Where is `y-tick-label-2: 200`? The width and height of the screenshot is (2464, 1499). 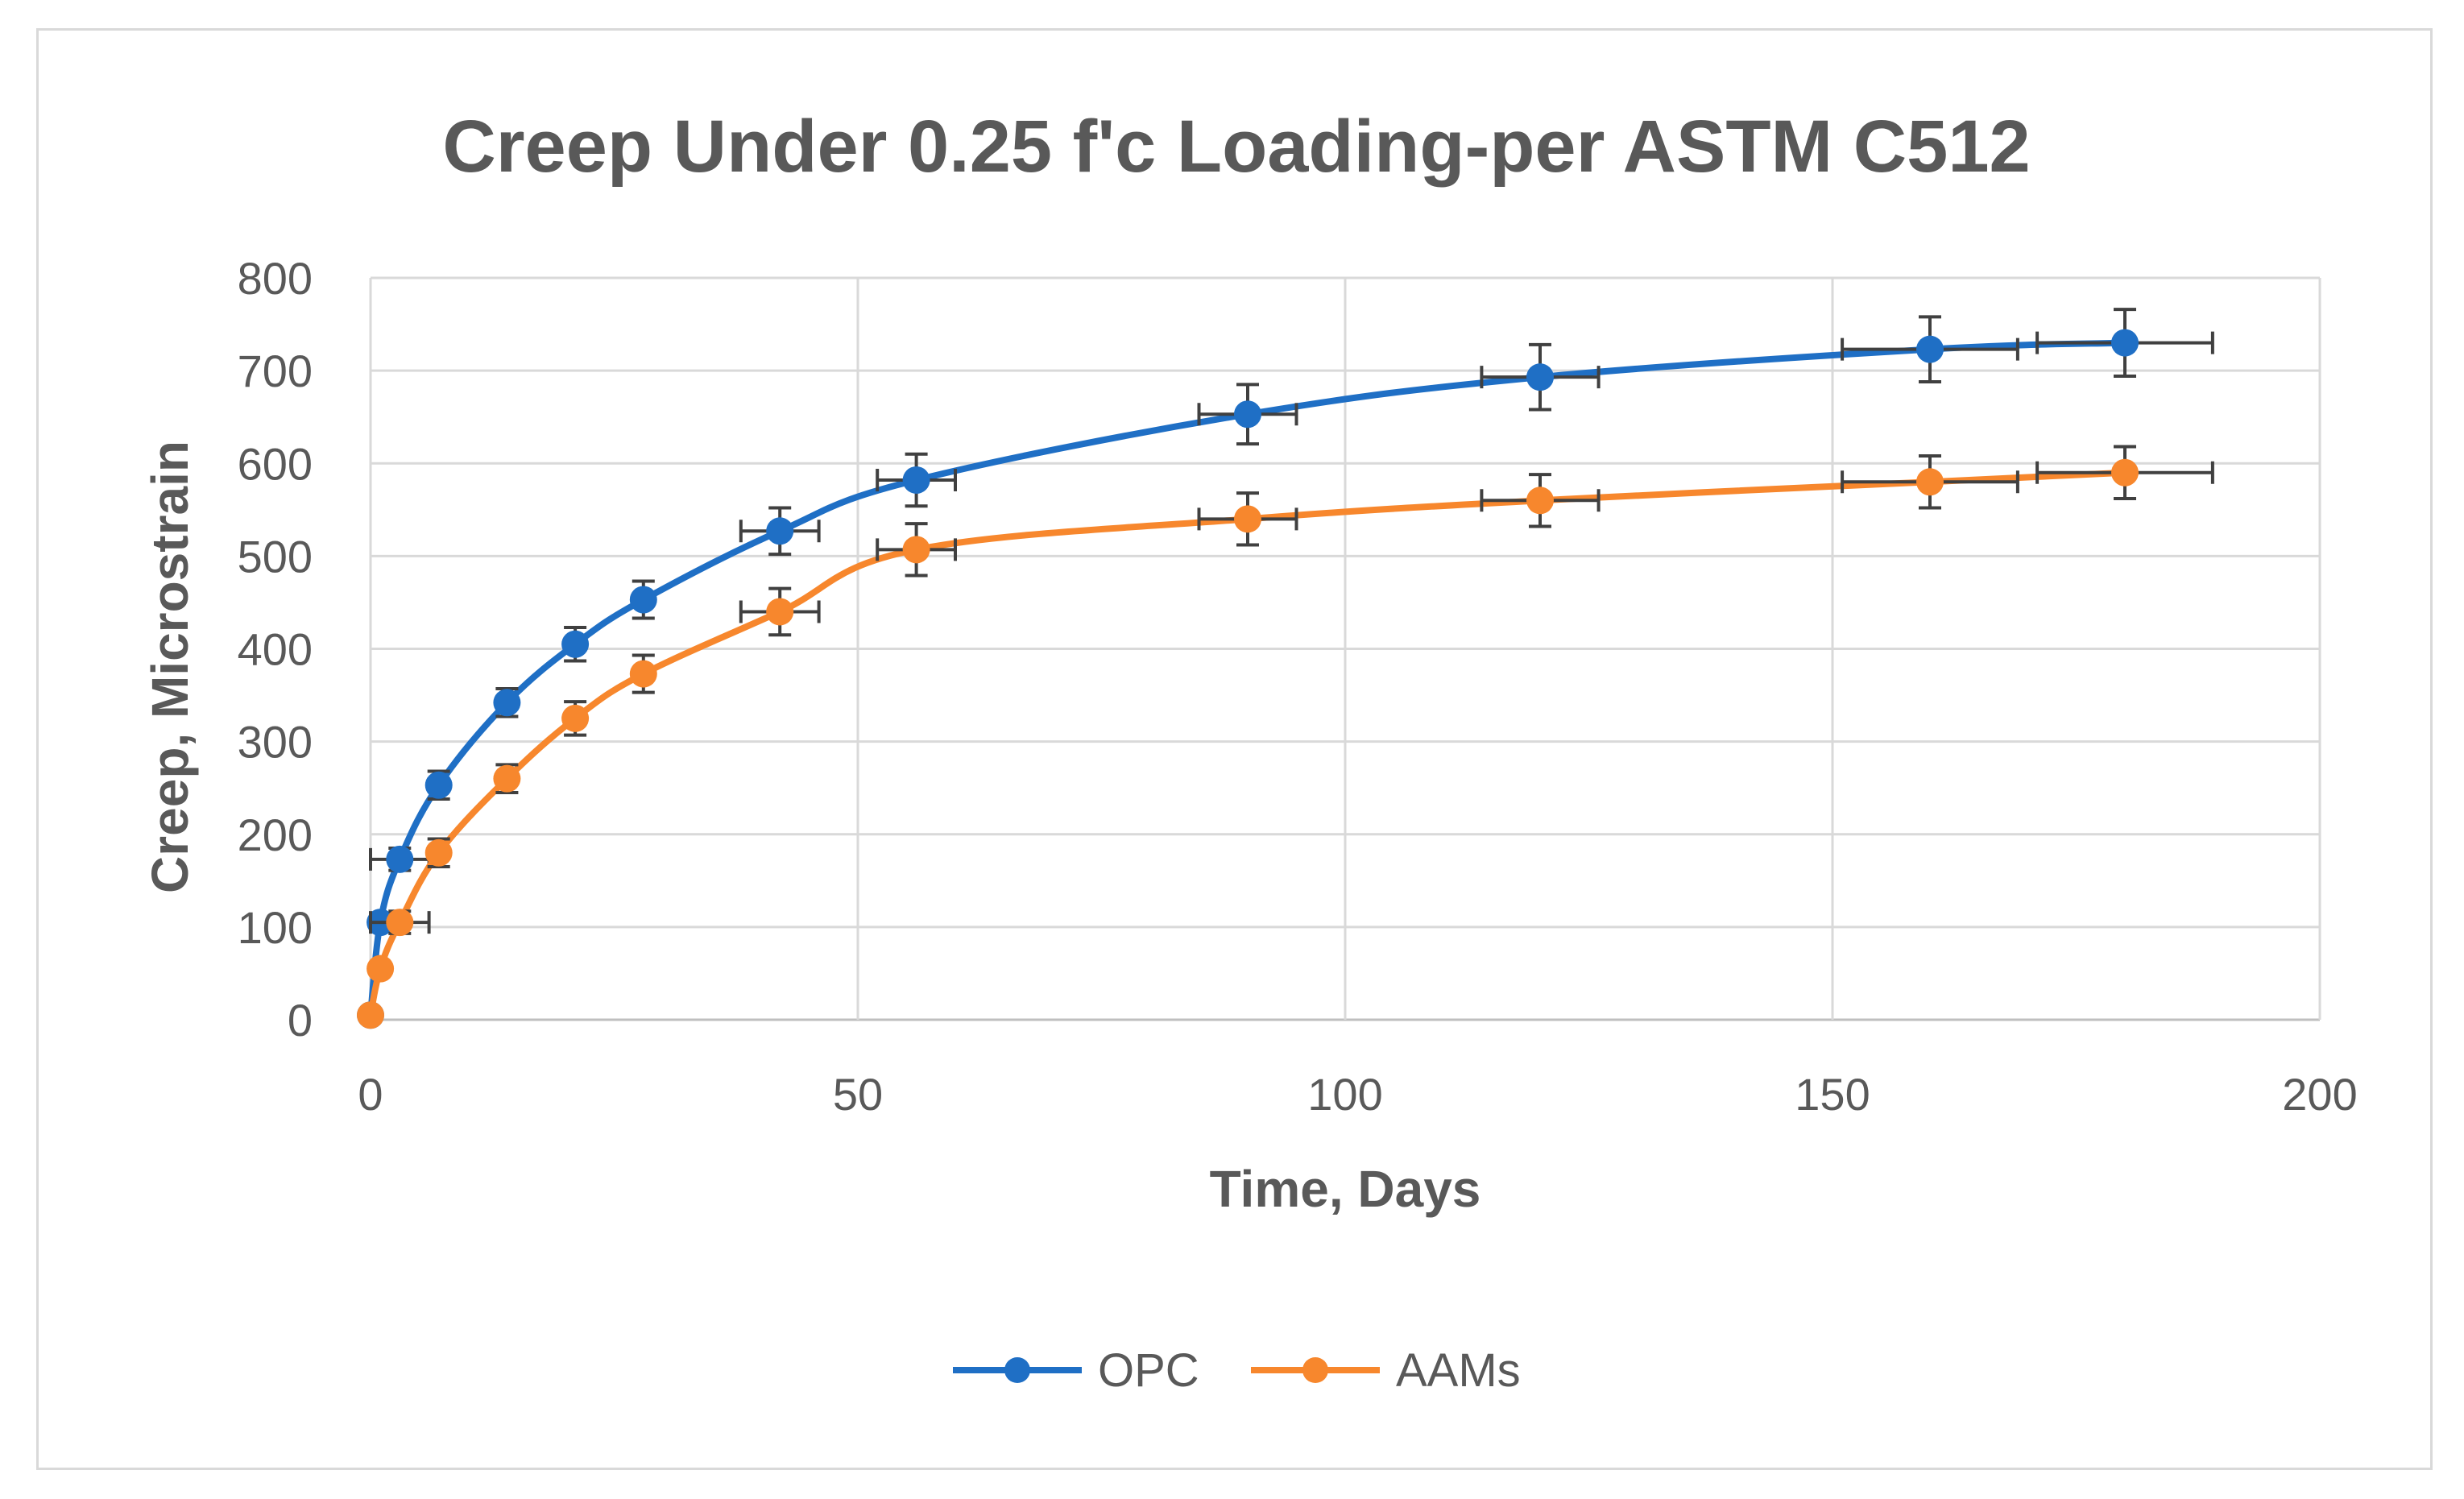 y-tick-label-2: 200 is located at coordinates (275, 835).